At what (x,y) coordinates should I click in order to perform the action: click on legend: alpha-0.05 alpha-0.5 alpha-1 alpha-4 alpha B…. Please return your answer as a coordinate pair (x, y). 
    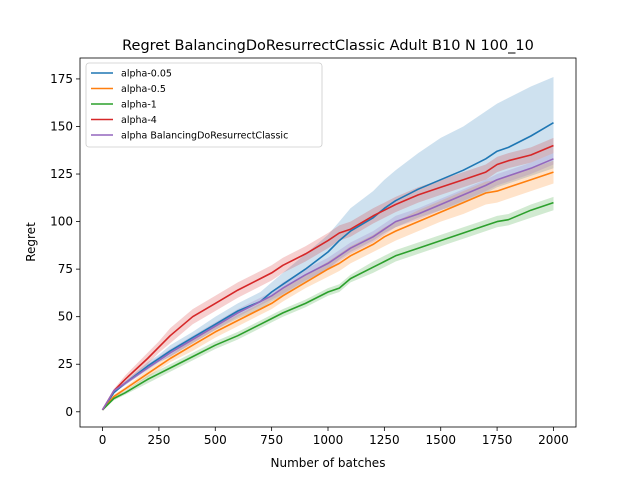
    Looking at the image, I should click on (204, 105).